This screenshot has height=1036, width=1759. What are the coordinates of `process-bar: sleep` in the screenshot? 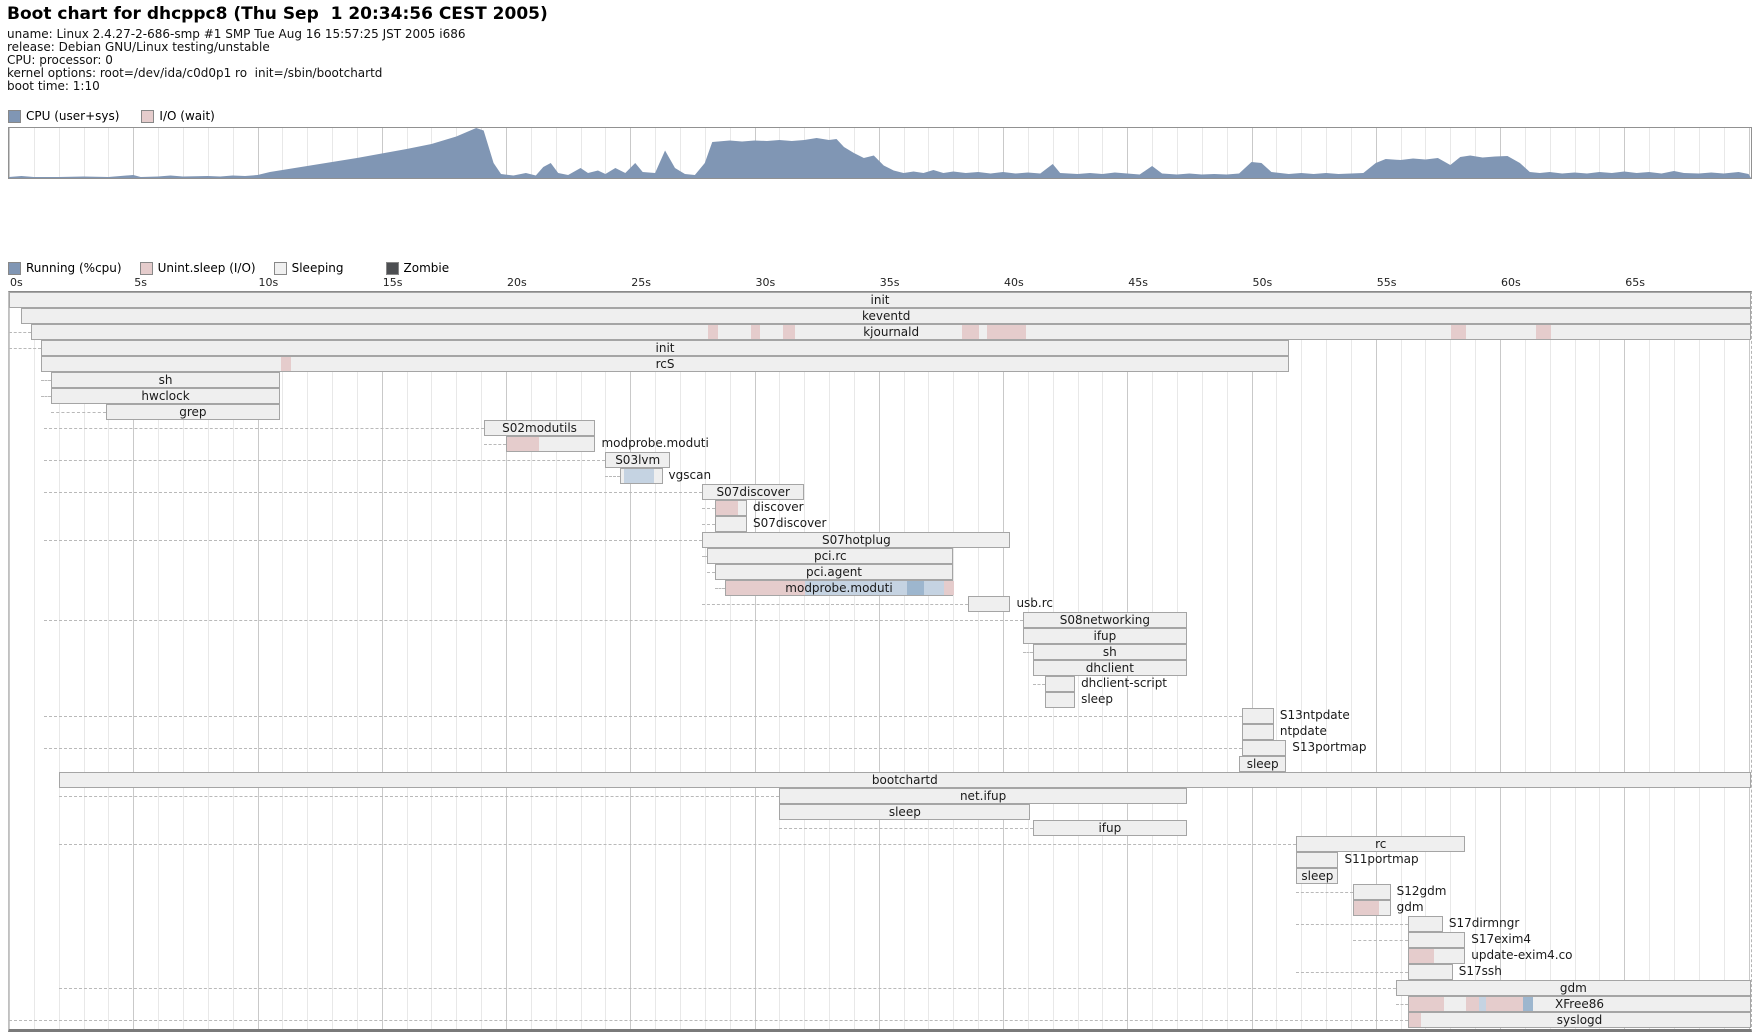 It's located at (905, 812).